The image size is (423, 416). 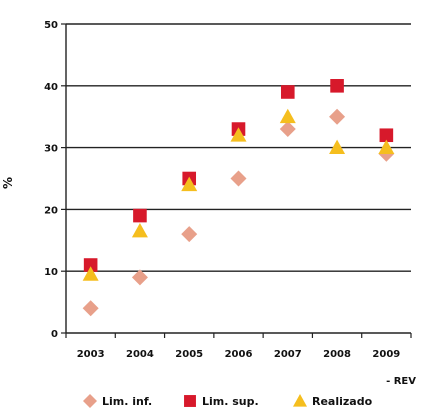 What do you see at coordinates (401, 381) in the screenshot?
I see `x-axis-note: - REV` at bounding box center [401, 381].